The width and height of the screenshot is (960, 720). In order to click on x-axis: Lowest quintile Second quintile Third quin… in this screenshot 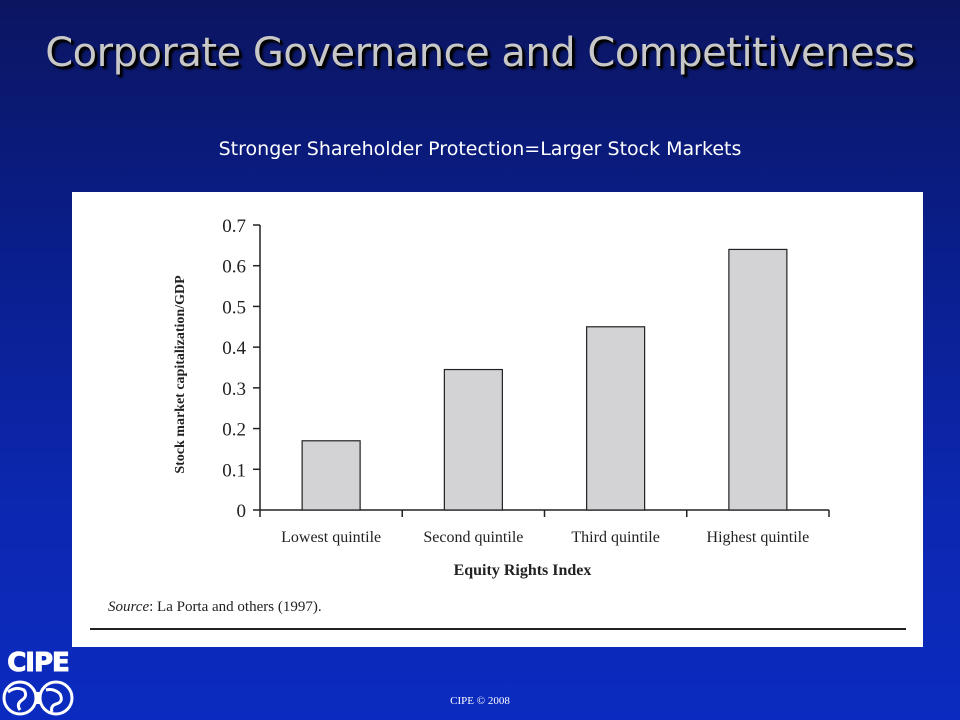, I will do `click(544, 527)`.